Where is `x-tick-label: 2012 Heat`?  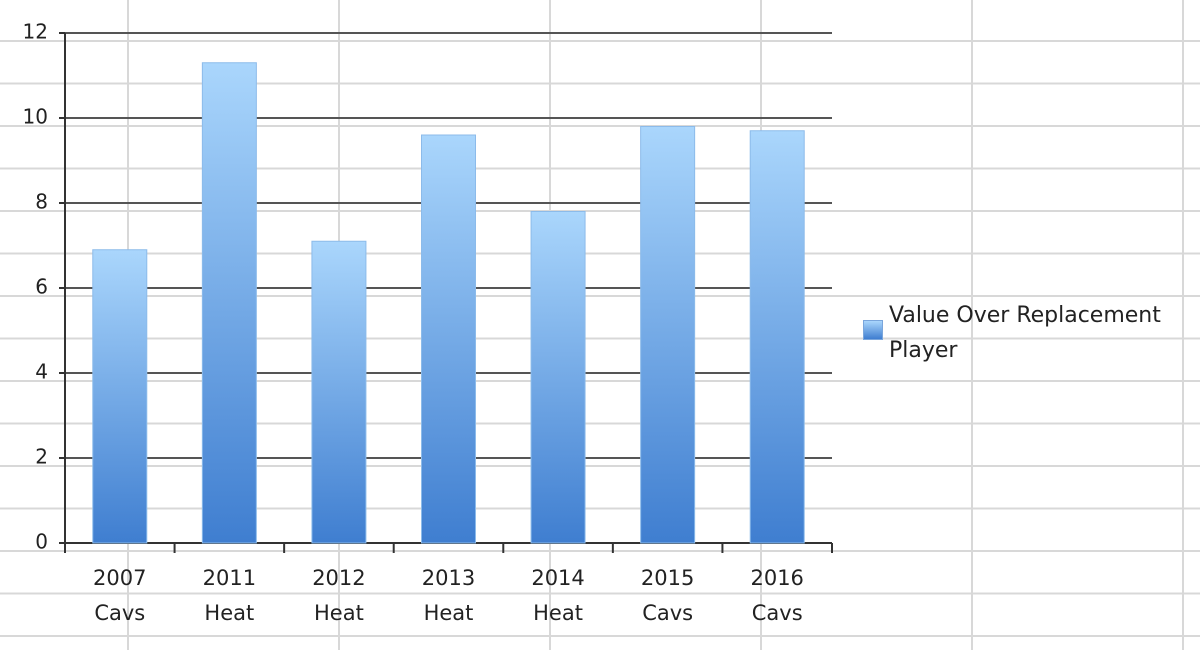
x-tick-label: 2012 Heat is located at coordinates (339, 595).